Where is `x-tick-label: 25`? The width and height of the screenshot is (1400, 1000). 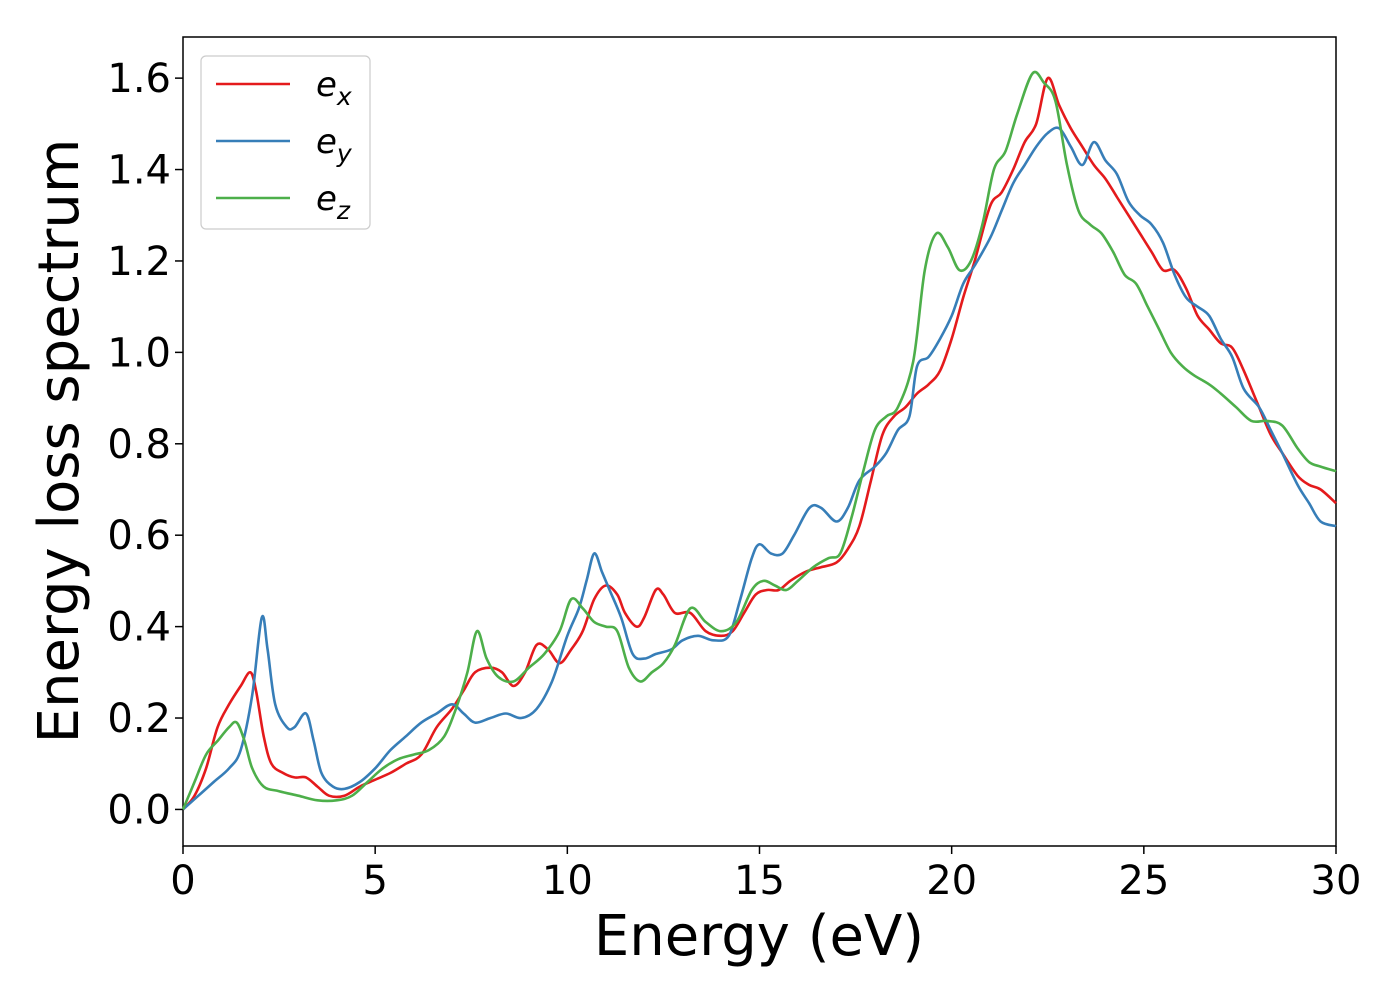
x-tick-label: 25 is located at coordinates (1143, 881).